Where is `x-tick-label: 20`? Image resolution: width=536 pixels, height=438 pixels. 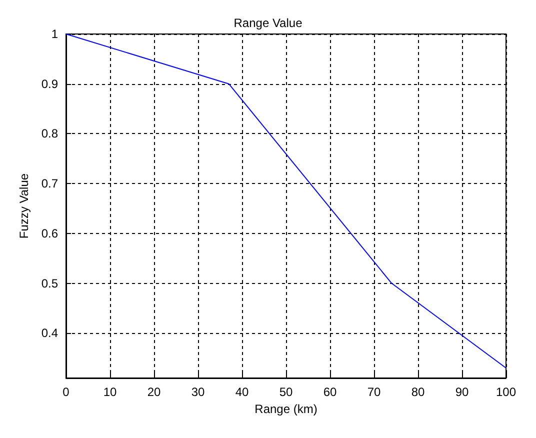 x-tick-label: 20 is located at coordinates (154, 392).